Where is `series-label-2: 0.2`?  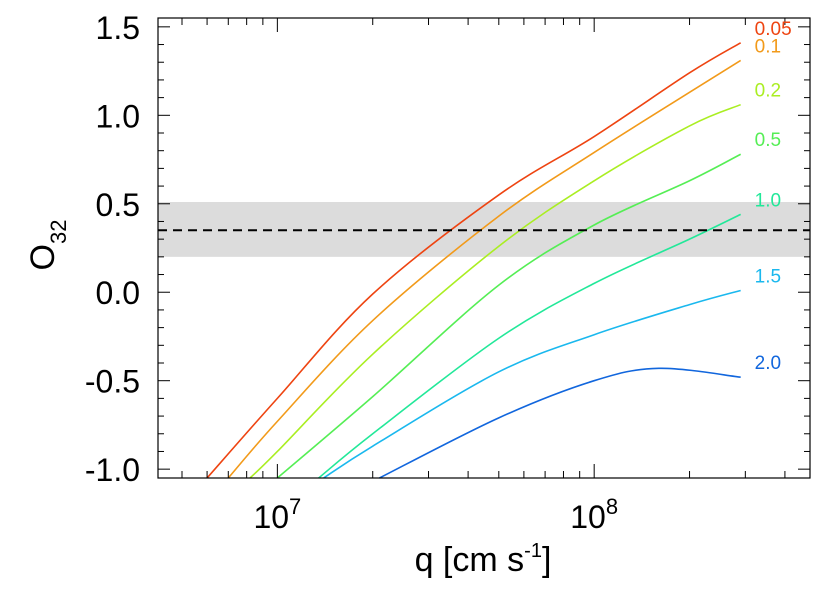
series-label-2: 0.2 is located at coordinates (768, 91).